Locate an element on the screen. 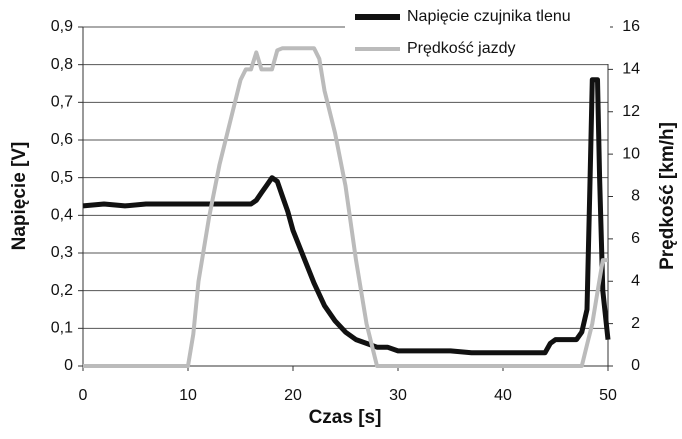 The image size is (682, 439). y2-tick-label: 12 is located at coordinates (631, 111).